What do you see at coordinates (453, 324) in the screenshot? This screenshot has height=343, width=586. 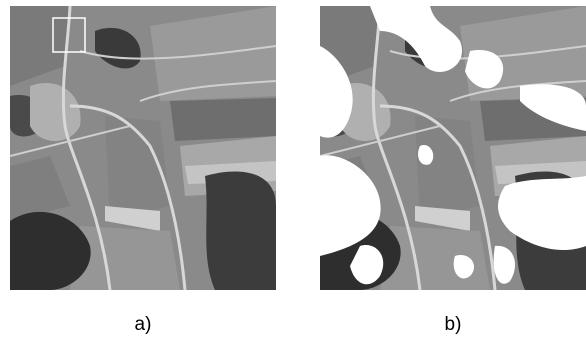 I see `caption: b)` at bounding box center [453, 324].